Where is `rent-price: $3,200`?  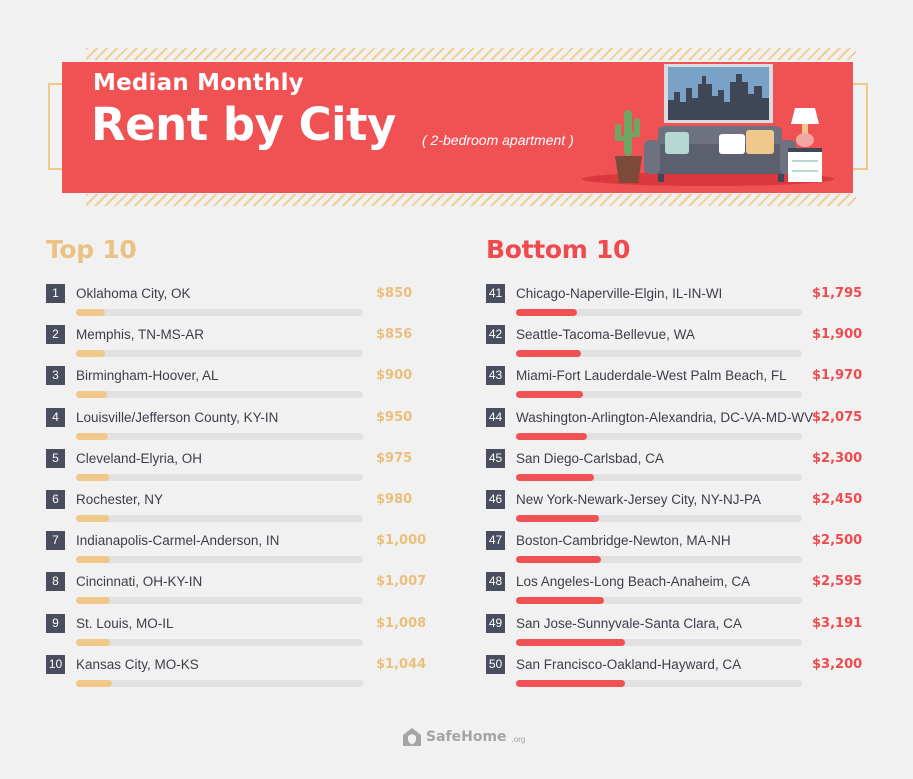
rent-price: $3,200 is located at coordinates (837, 664).